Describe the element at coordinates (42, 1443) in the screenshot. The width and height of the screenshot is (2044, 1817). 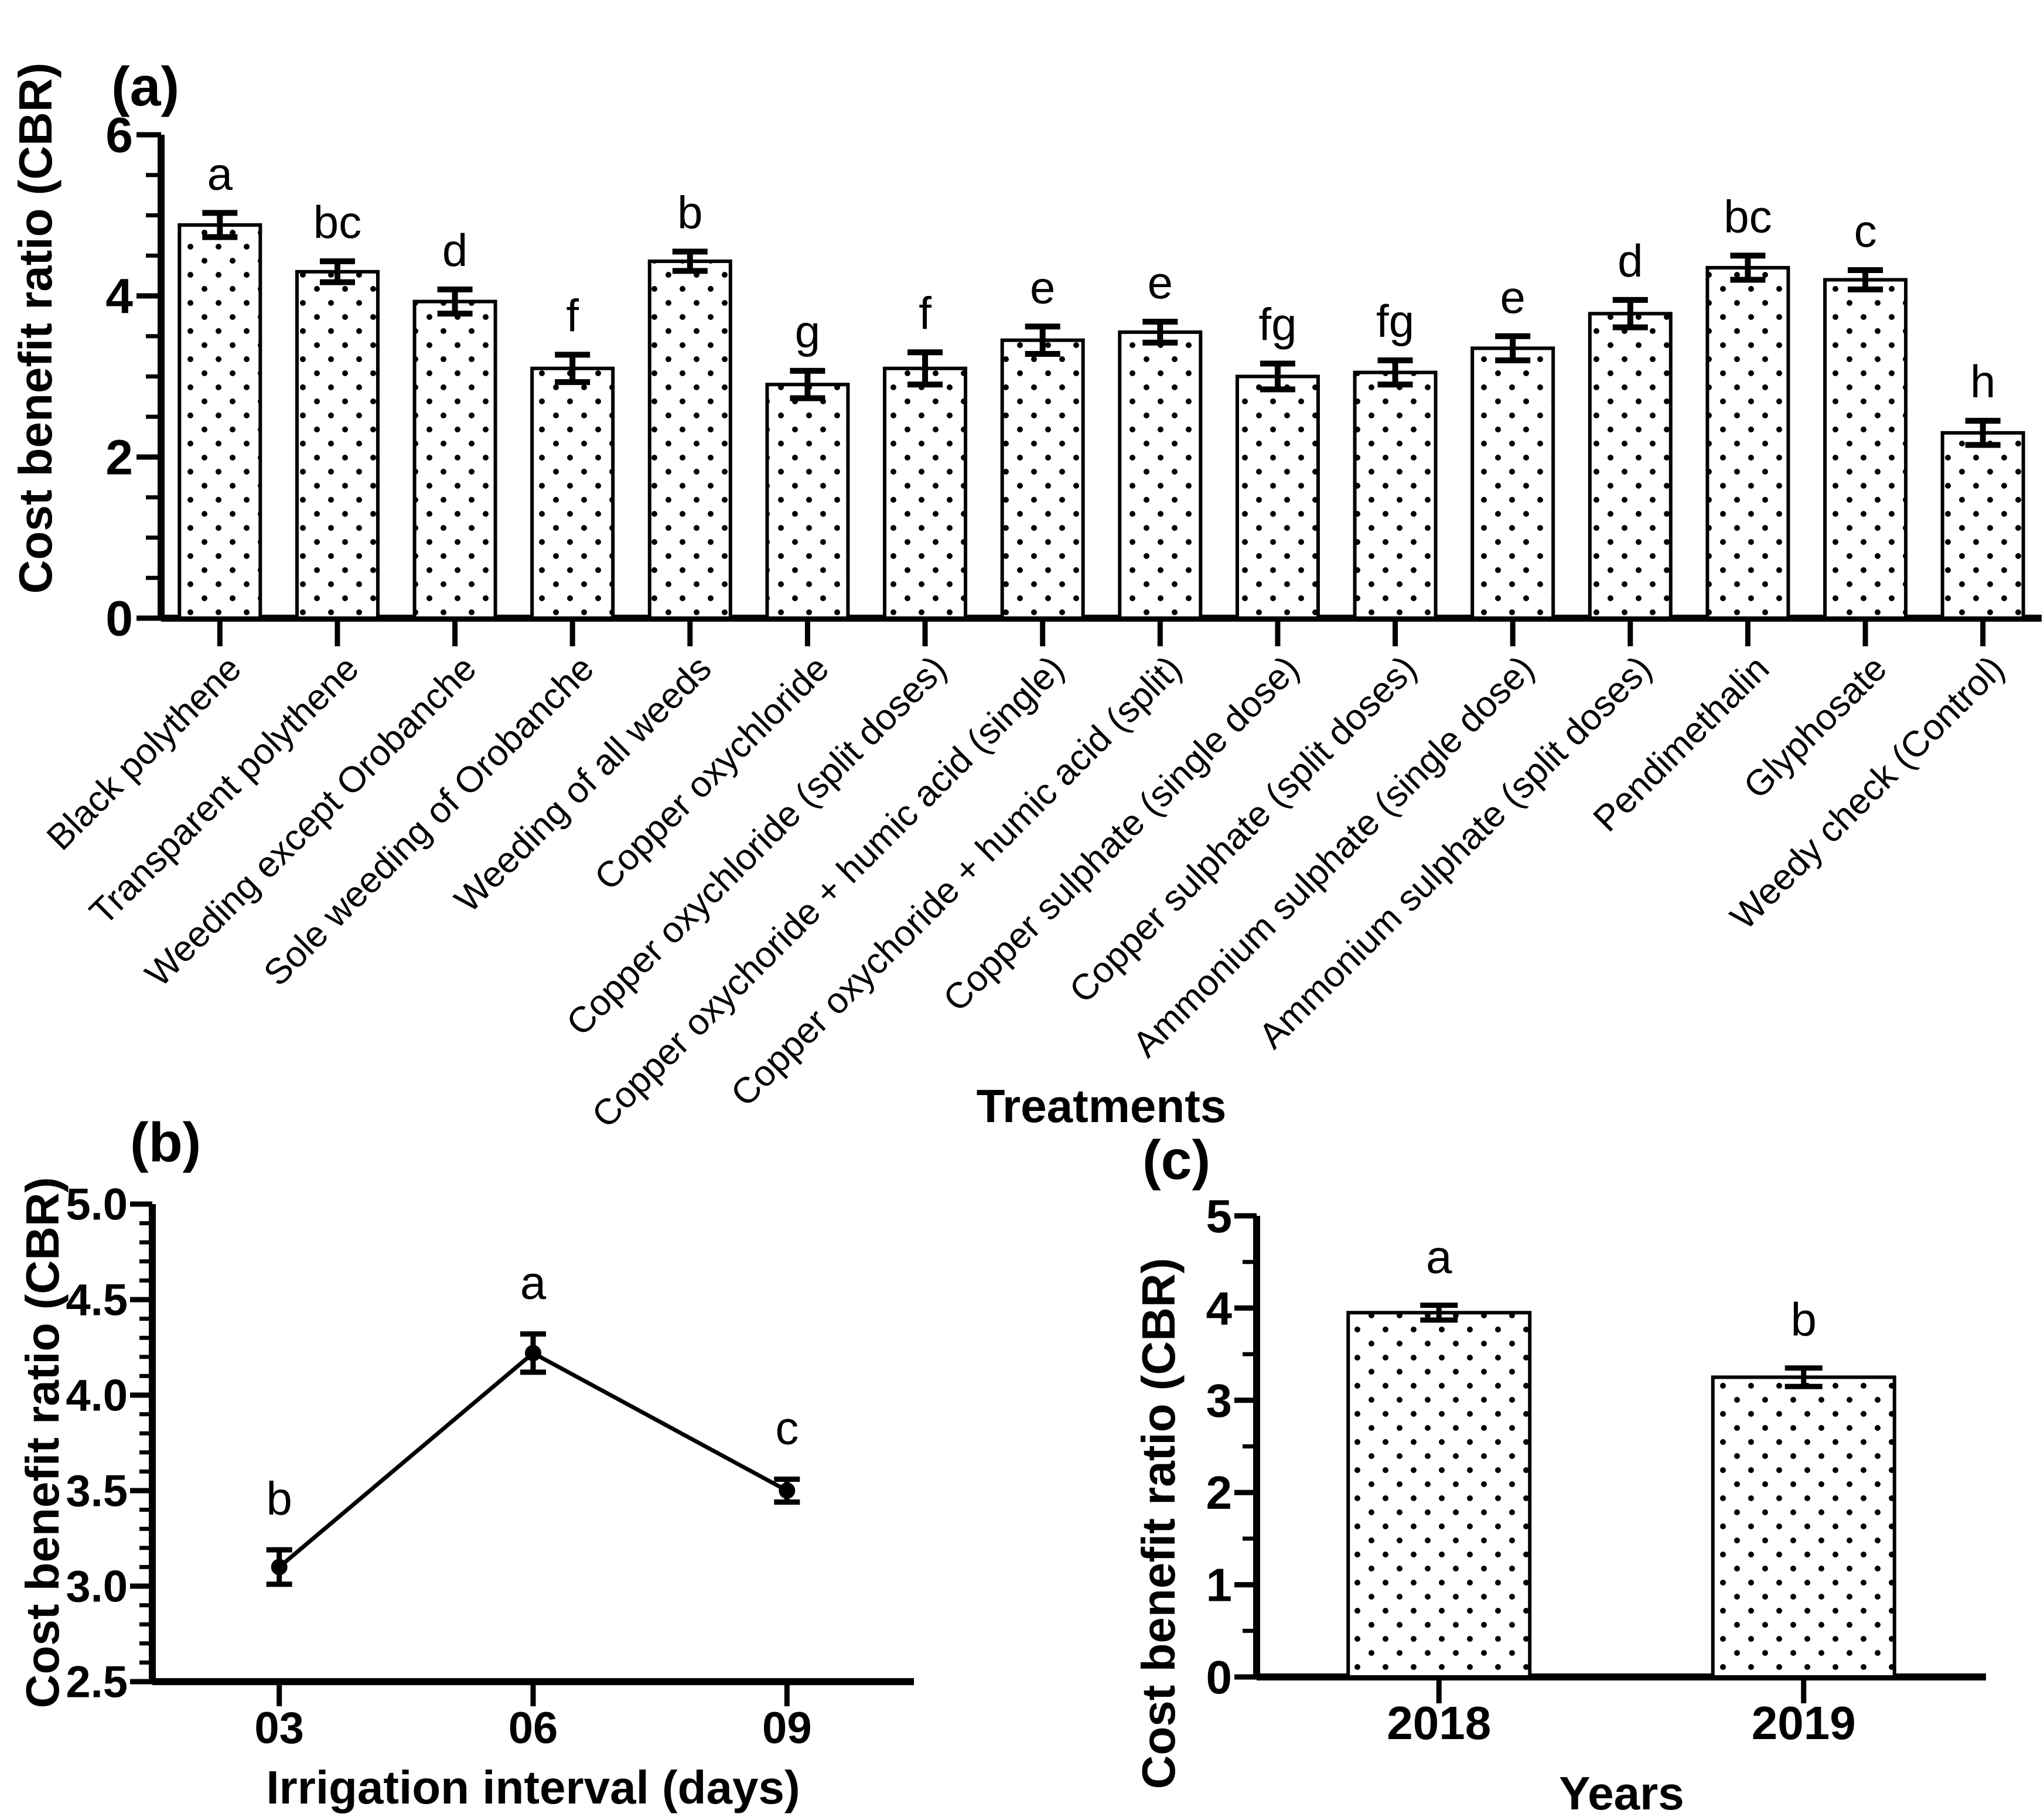
I see `y-axis-title-b: Cost benefit ratio (CBR)` at that location.